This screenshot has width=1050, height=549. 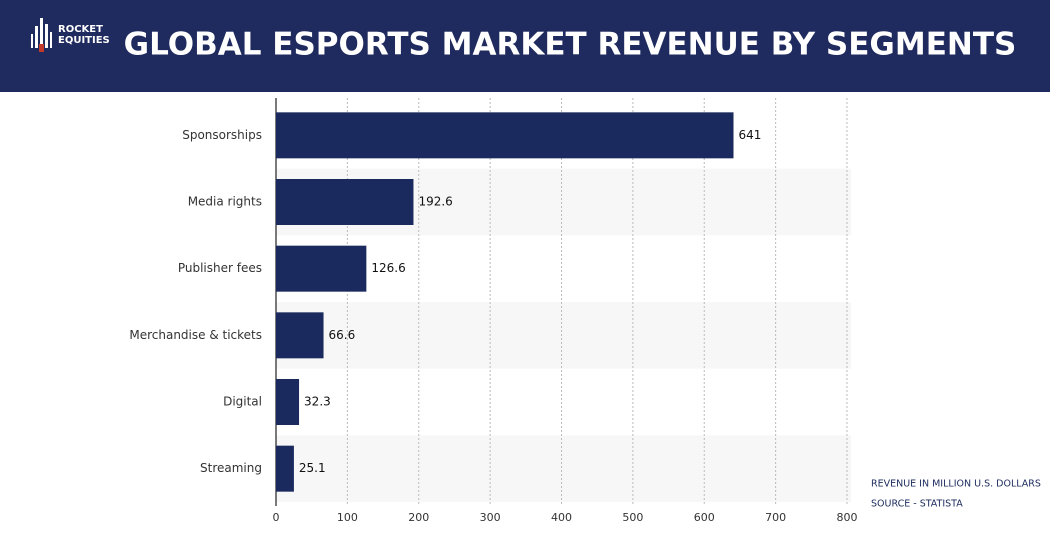 I want to click on value-label: 66.6, so click(x=342, y=335).